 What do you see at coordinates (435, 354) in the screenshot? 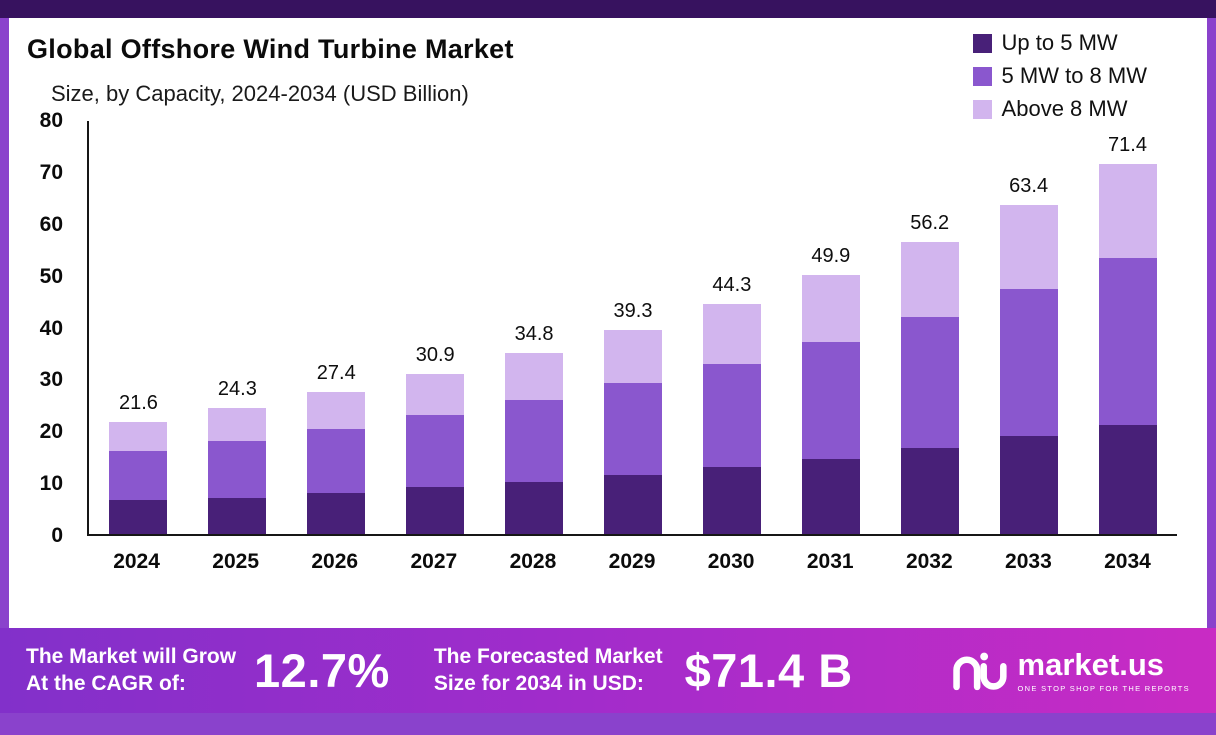
I see `bar-total-label: 30.9` at bounding box center [435, 354].